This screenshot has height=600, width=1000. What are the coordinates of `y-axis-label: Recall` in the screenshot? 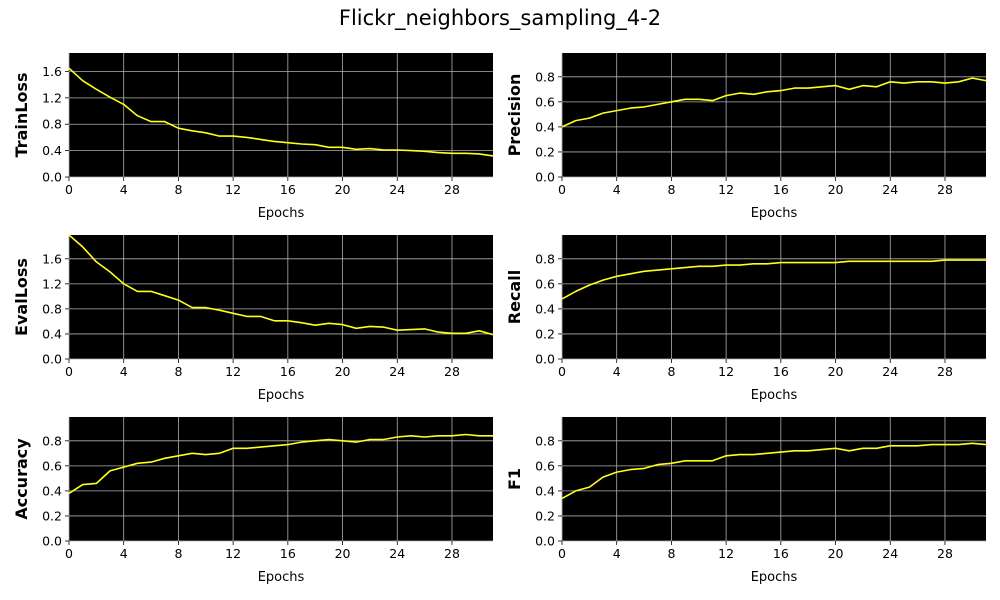 It's located at (514, 297).